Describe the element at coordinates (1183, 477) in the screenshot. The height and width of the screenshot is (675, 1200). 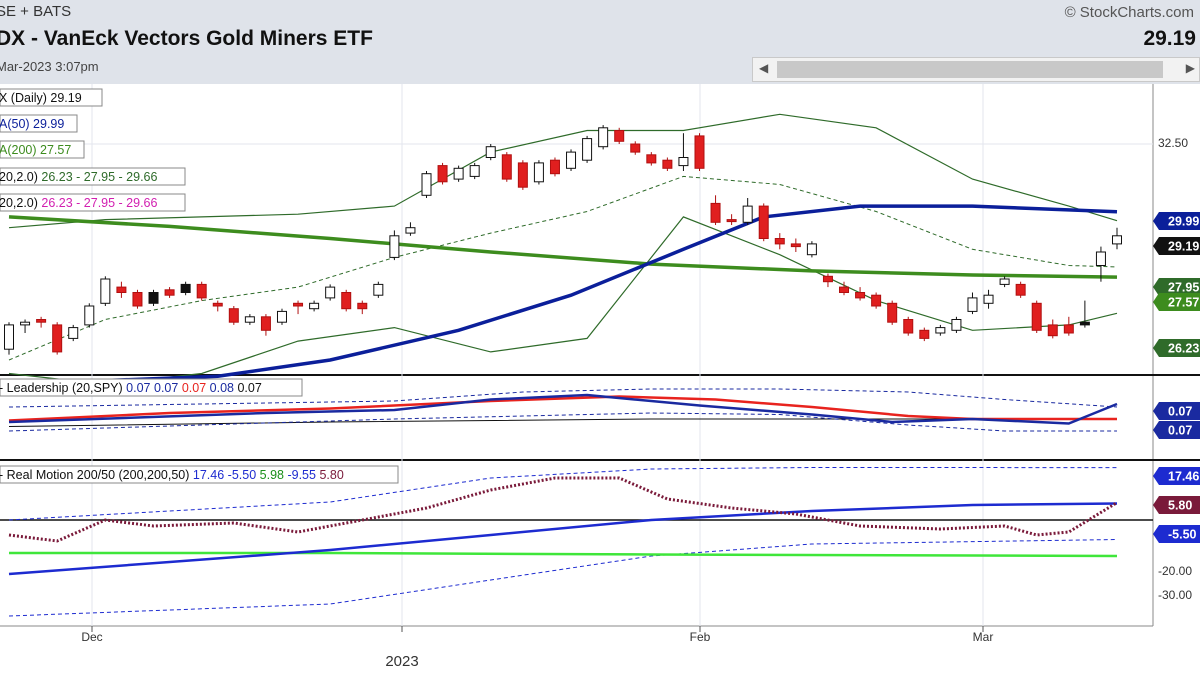
I see `rm-badge-upper: 17.46` at that location.